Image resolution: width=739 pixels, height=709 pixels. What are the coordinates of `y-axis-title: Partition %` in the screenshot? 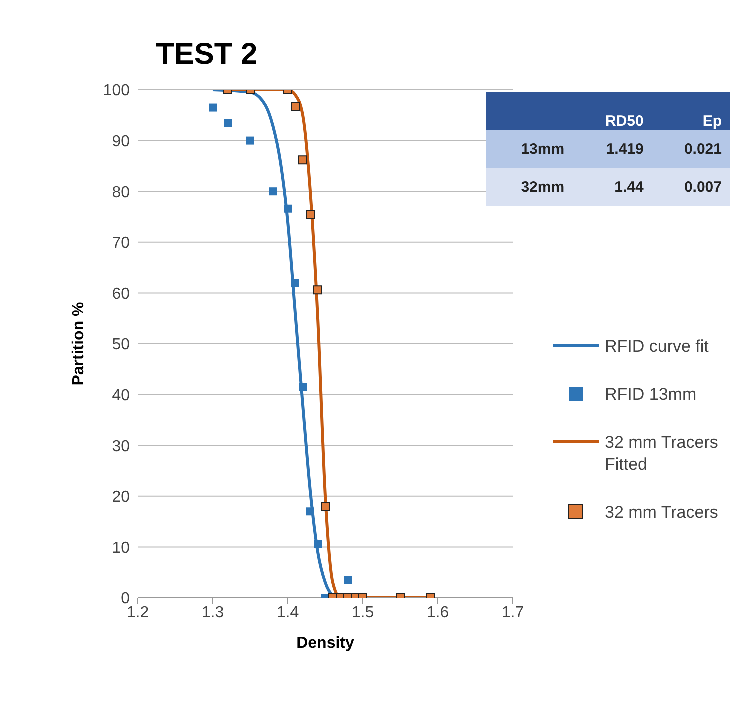 It's located at (79, 344).